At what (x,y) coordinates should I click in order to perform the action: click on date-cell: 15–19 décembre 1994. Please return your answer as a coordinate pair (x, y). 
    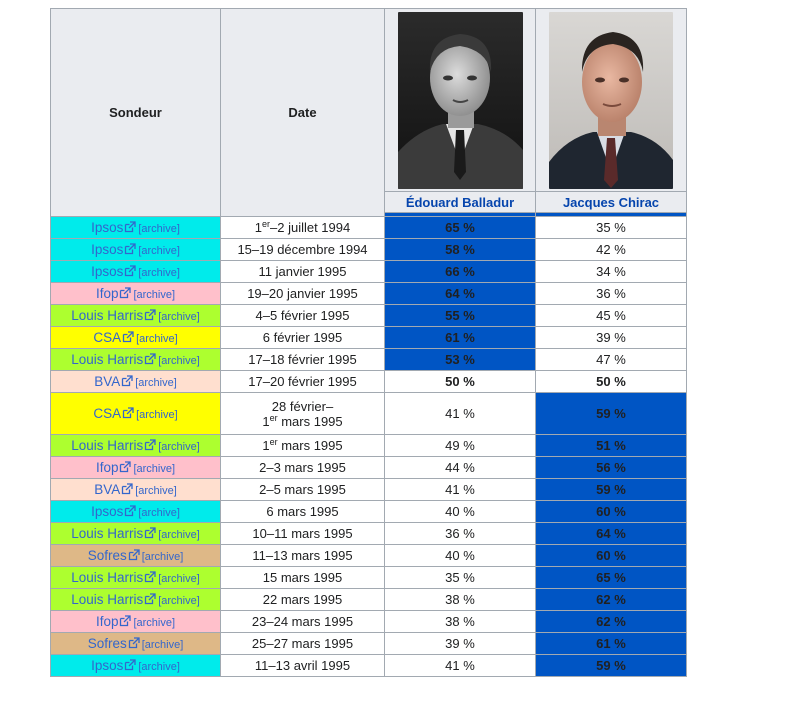
    Looking at the image, I should click on (302, 249).